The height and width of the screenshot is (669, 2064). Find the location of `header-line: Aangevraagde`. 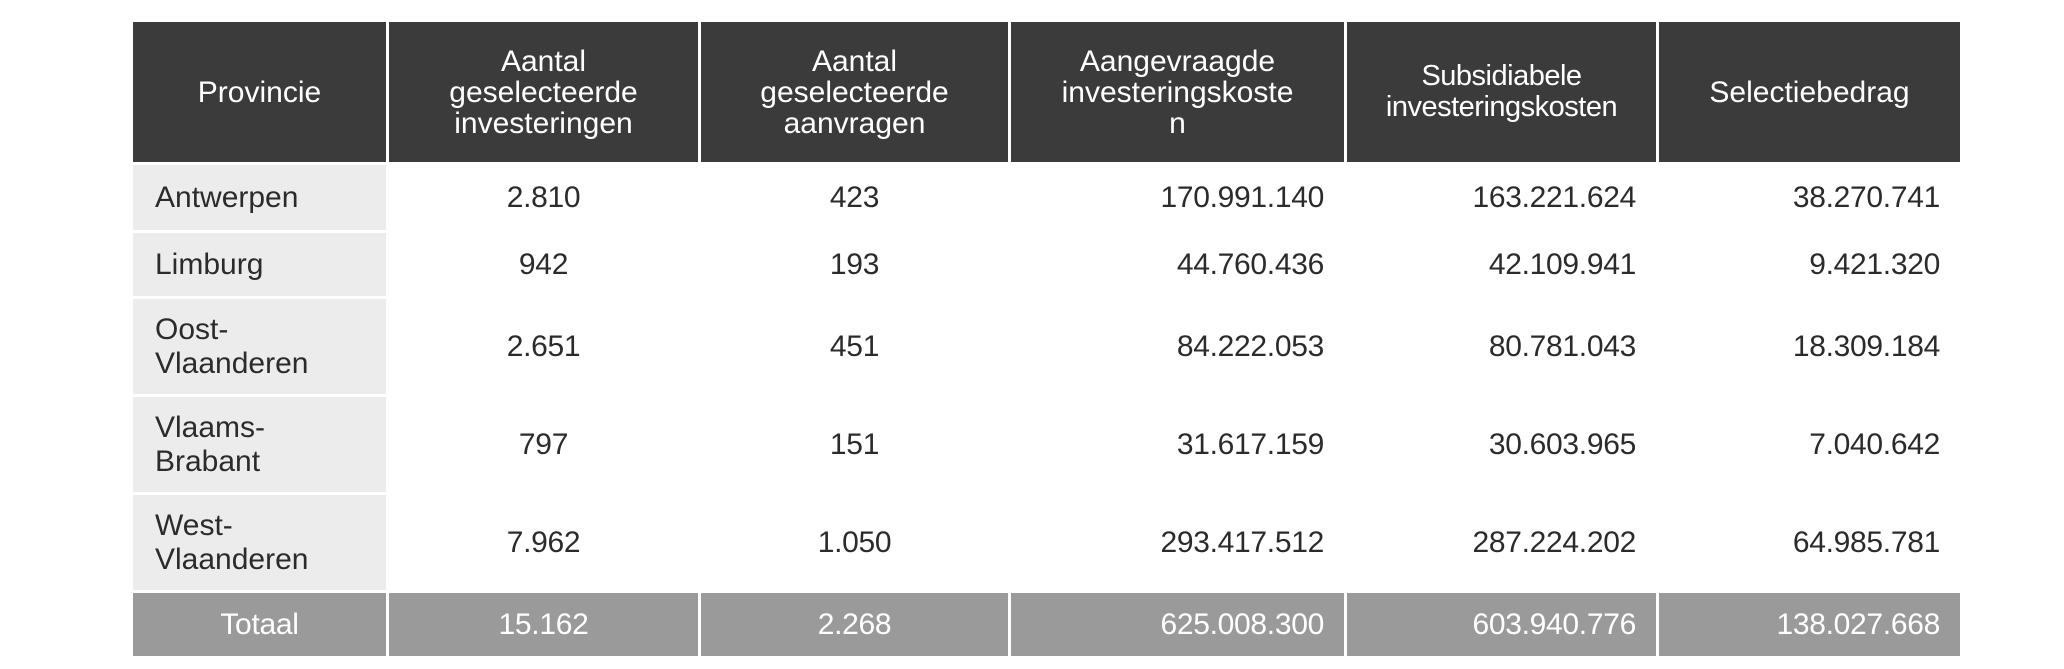

header-line: Aangevraagde is located at coordinates (1177, 61).